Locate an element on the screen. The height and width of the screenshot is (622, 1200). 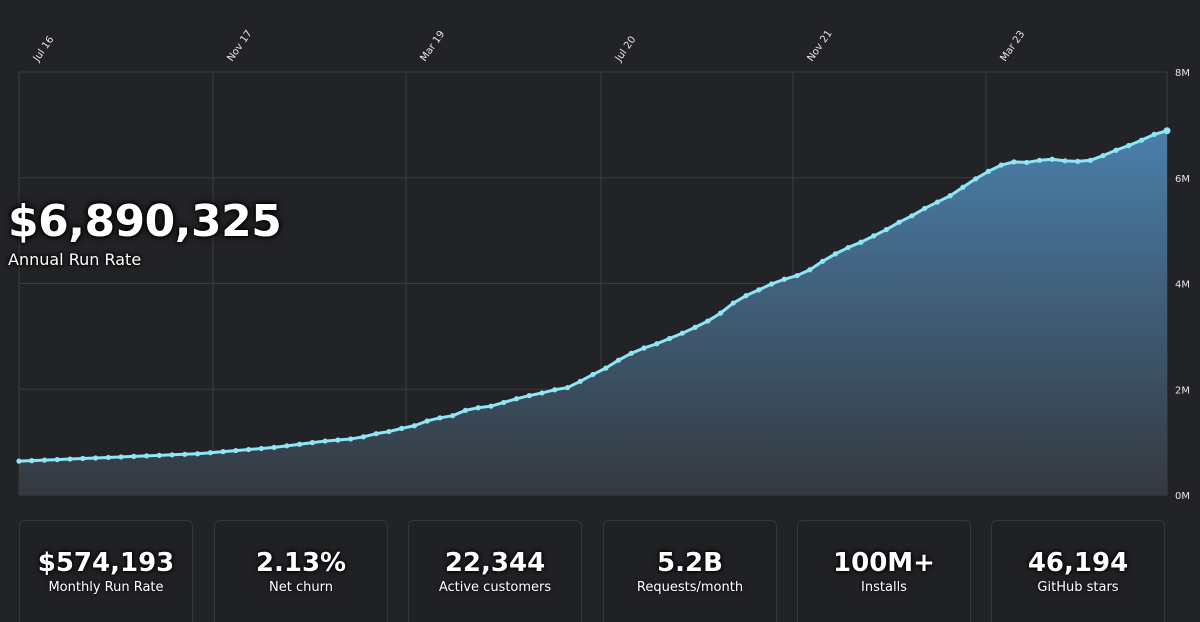
stat-card-requests-month: 5.2B Requests/month is located at coordinates (690, 571).